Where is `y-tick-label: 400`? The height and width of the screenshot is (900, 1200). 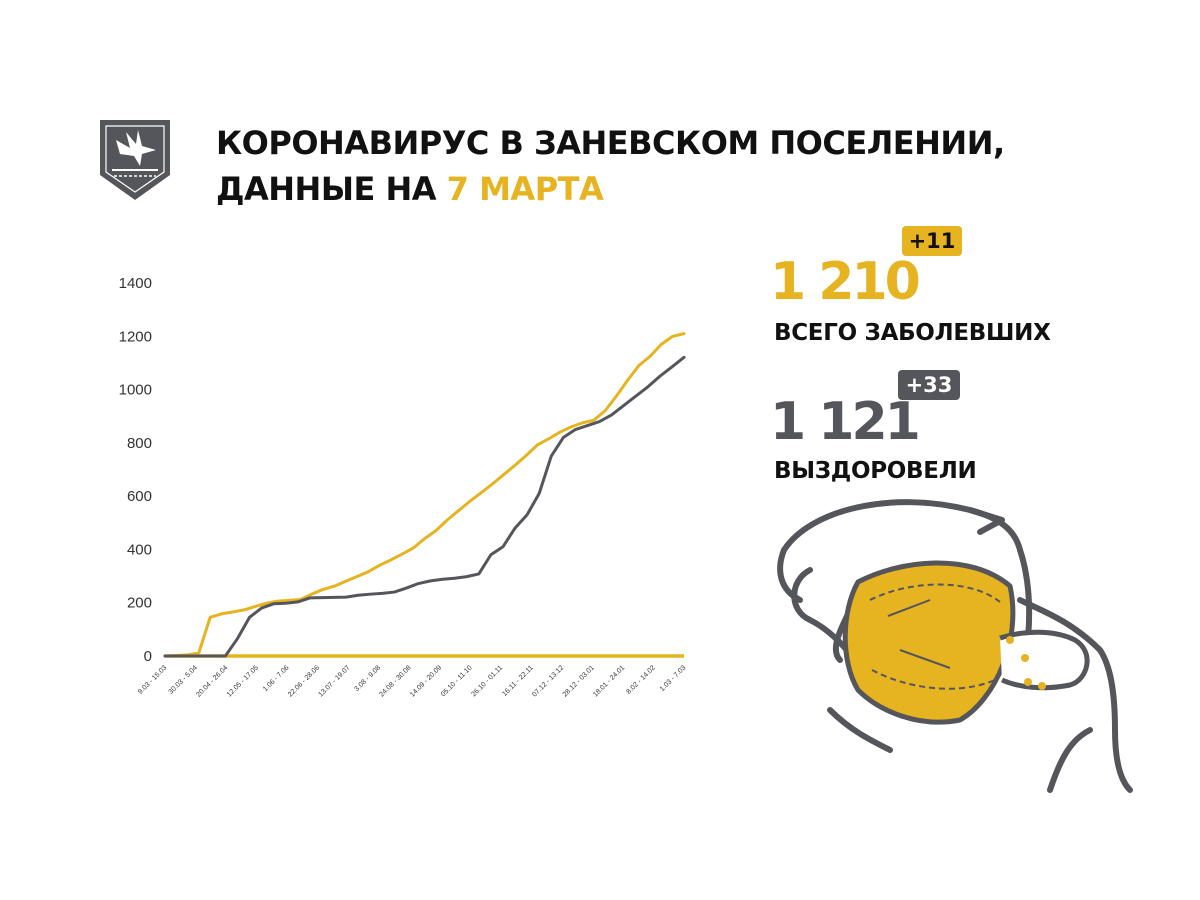 y-tick-label: 400 is located at coordinates (139, 549).